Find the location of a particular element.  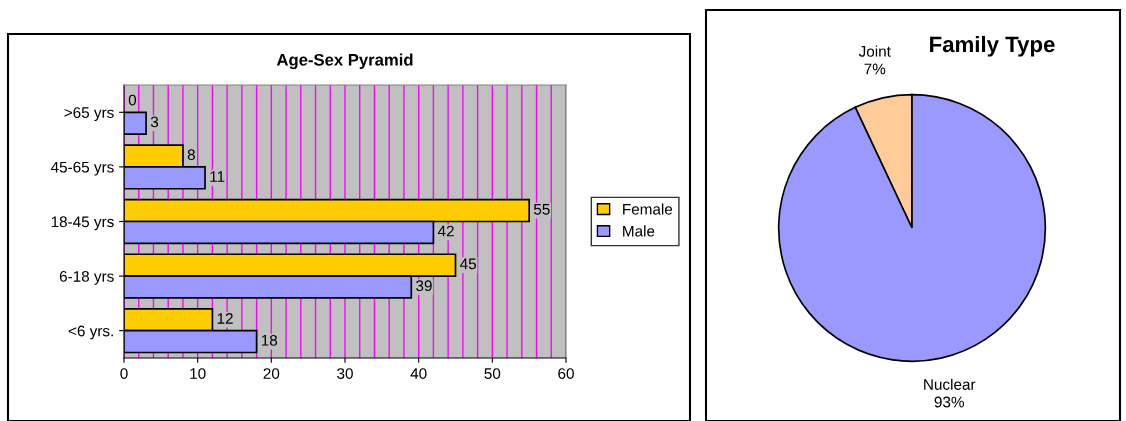

data-label: 55 is located at coordinates (541, 209).